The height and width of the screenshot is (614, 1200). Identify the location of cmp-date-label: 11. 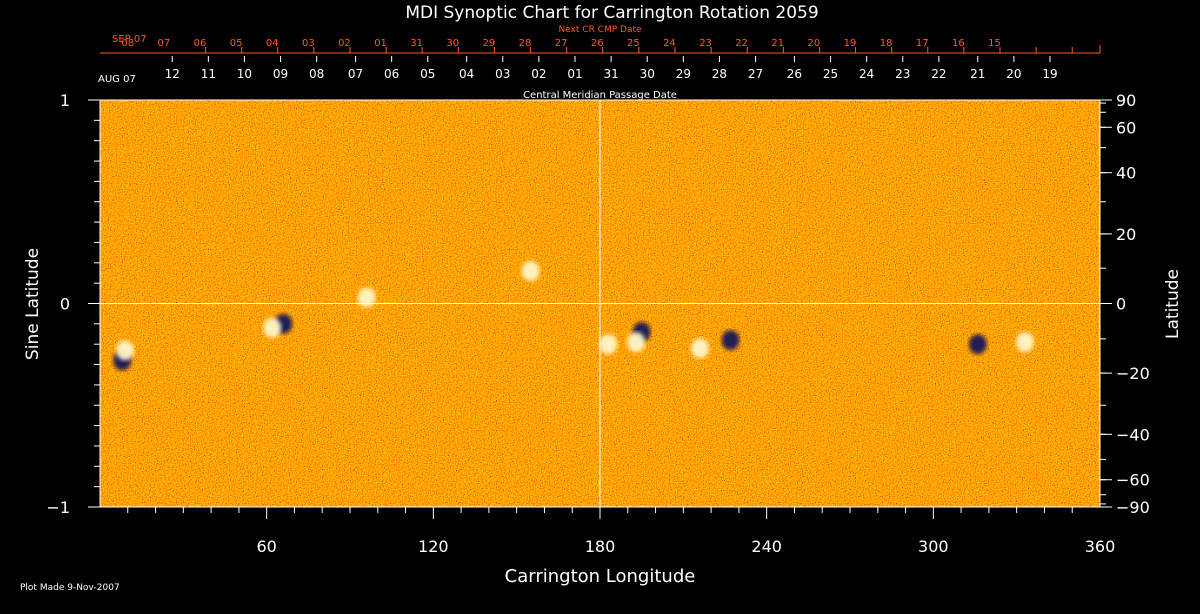
(208, 74).